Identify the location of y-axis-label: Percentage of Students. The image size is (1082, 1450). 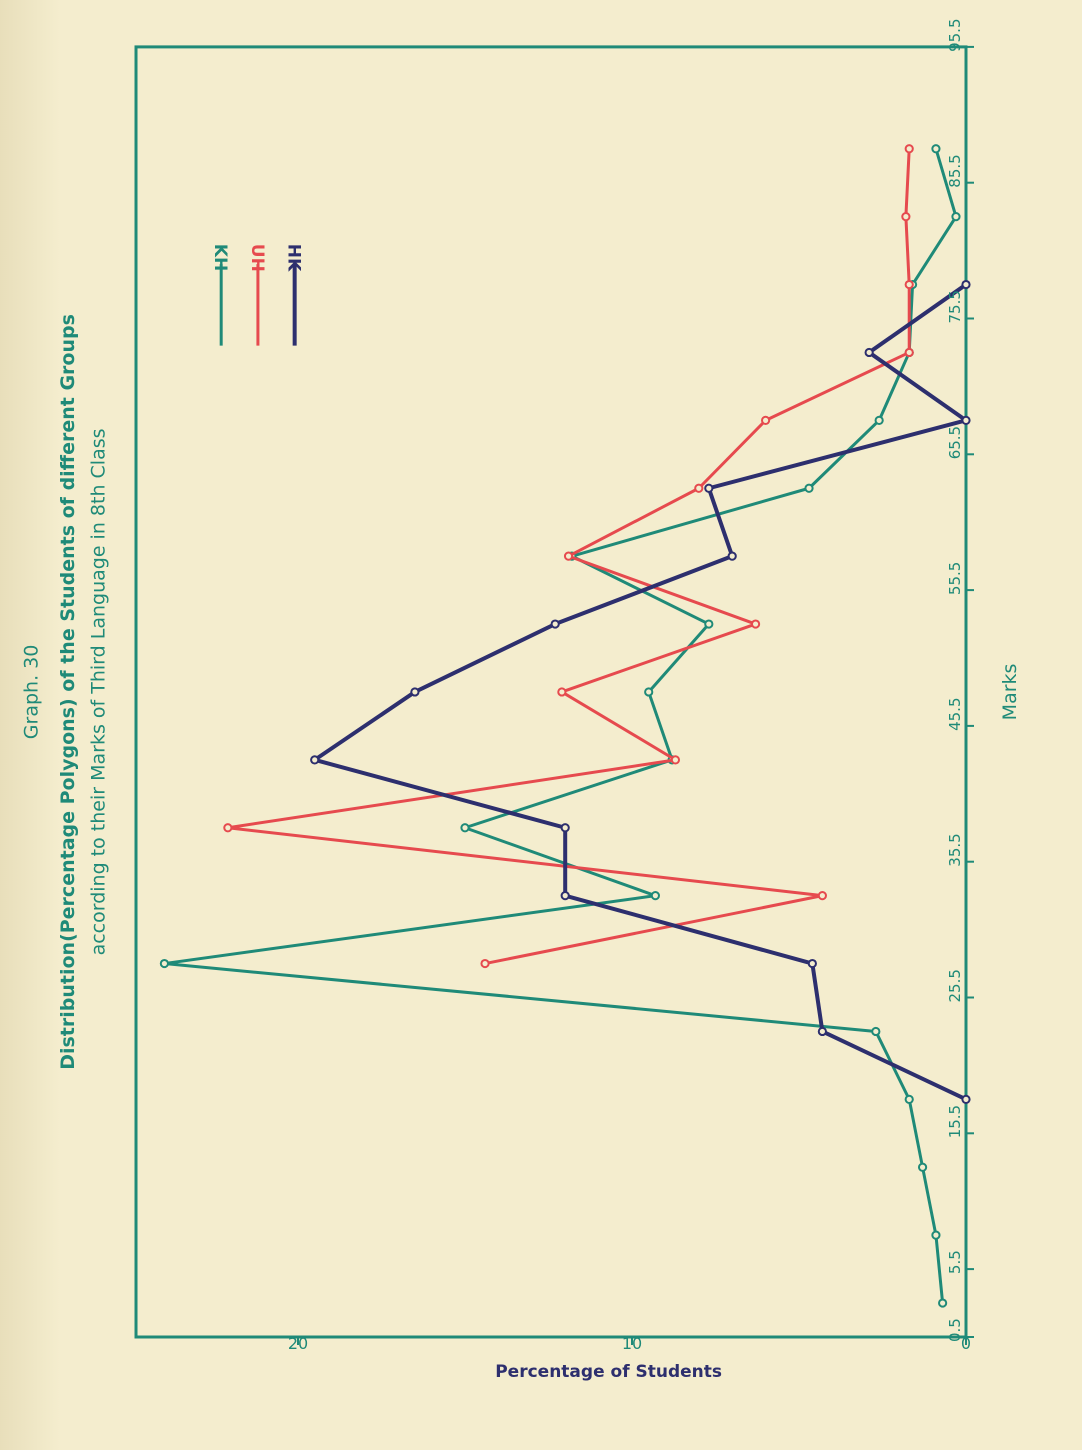
(608, 1372).